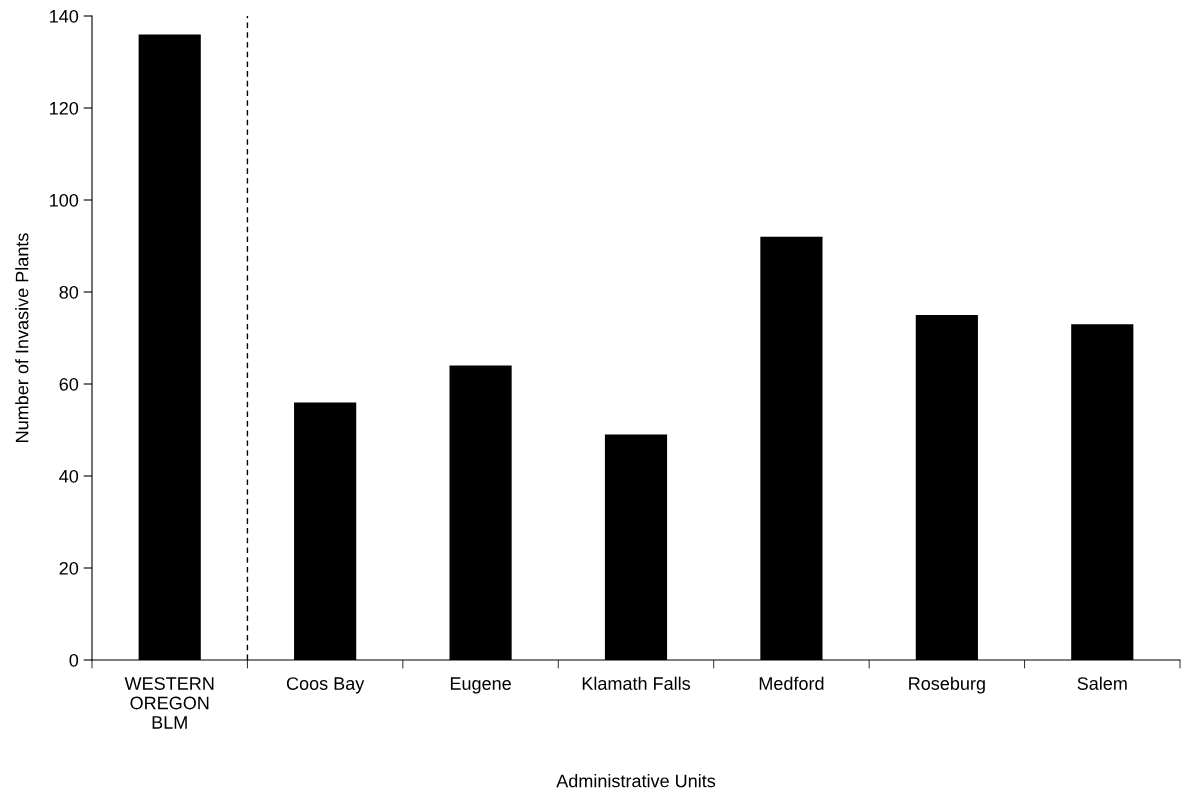  I want to click on x-tick-label: Roseburg, so click(947, 685).